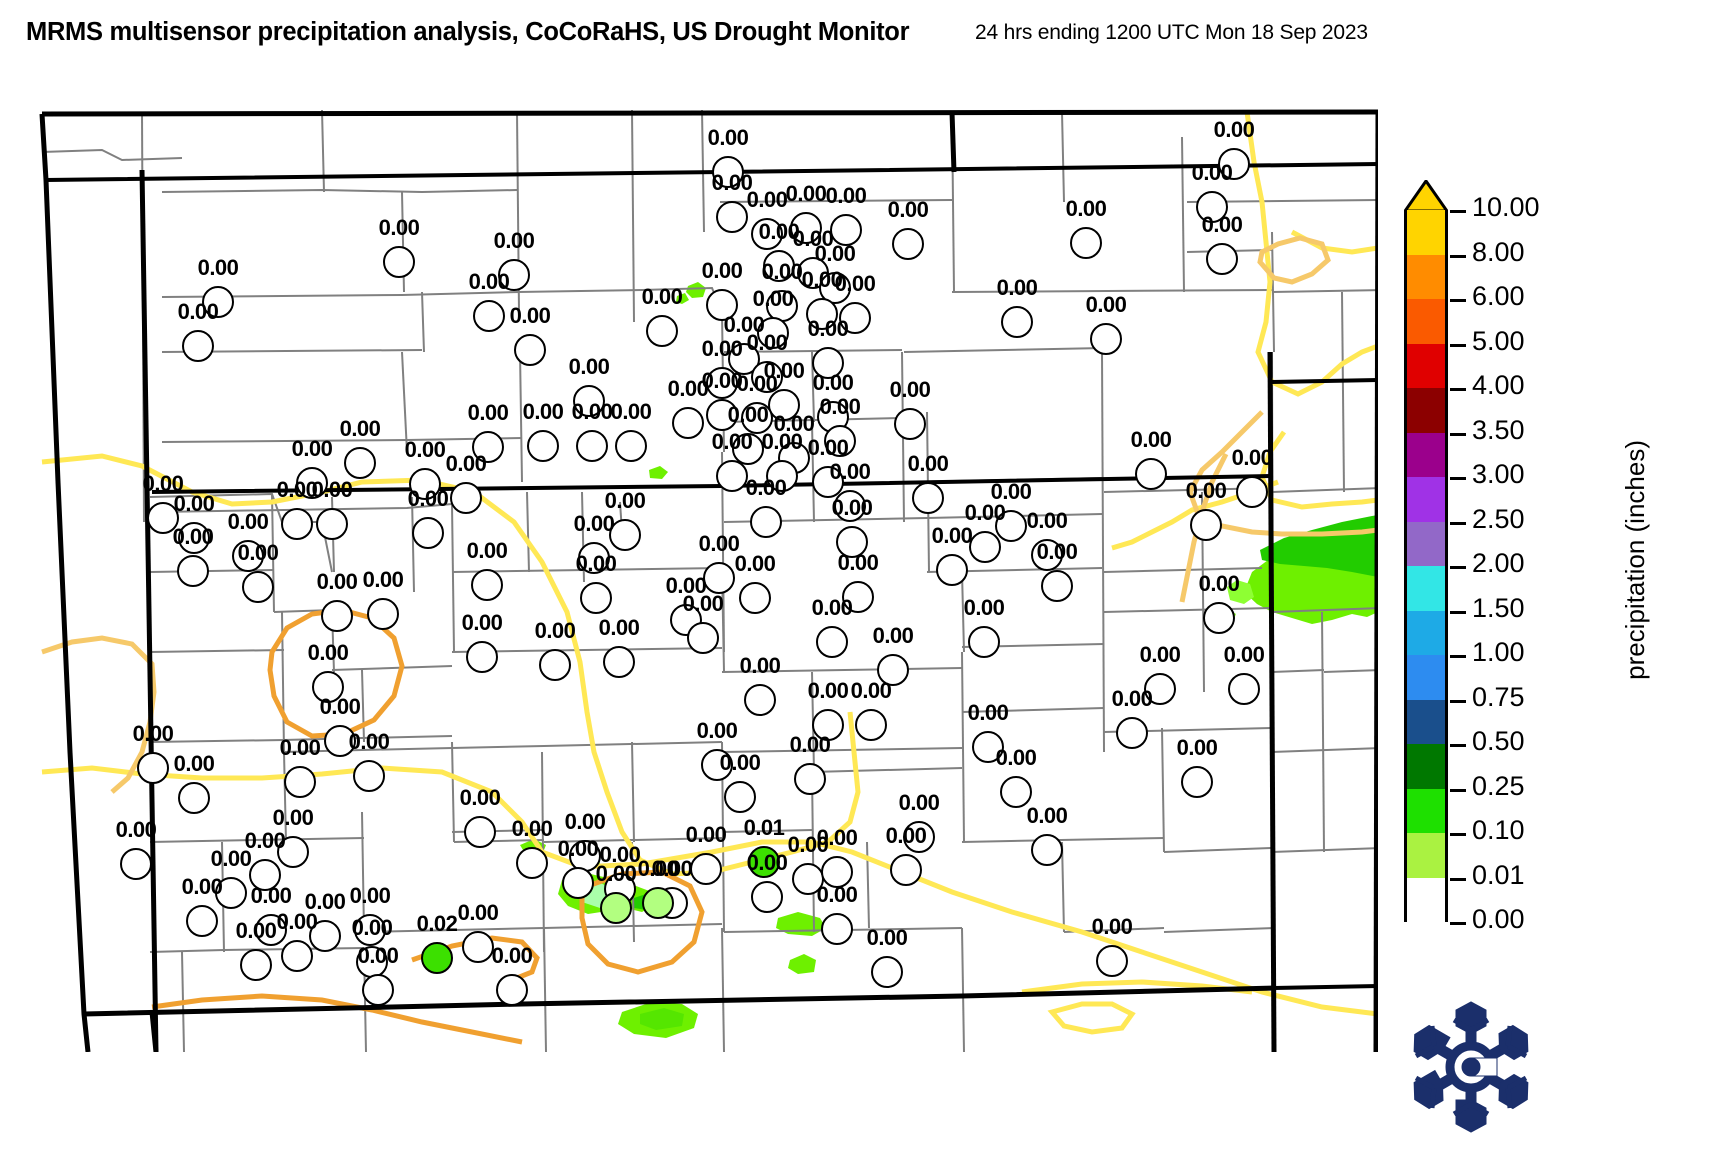  I want to click on colorbar-tick-label: 0.10, so click(1498, 830).